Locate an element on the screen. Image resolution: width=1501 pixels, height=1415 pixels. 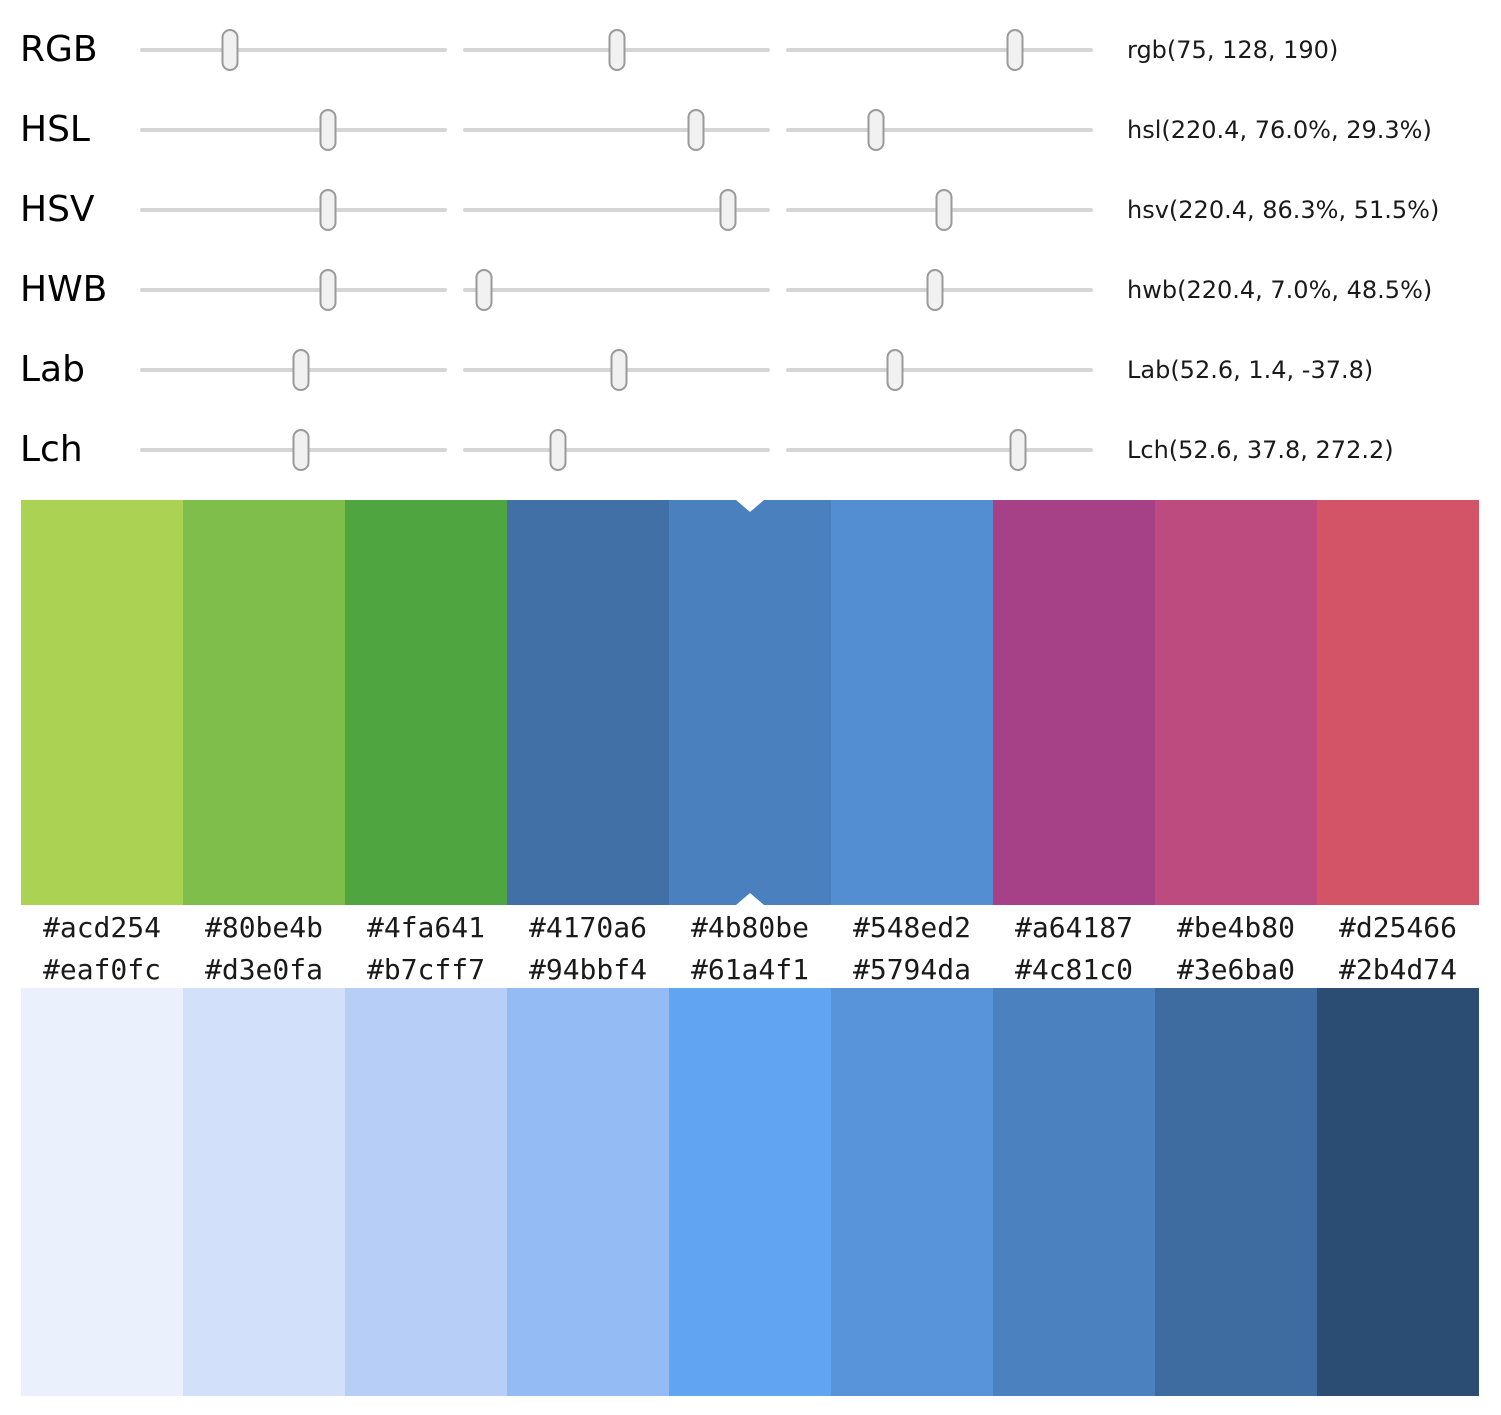
hex-label: #4170a6 is located at coordinates (587, 927).